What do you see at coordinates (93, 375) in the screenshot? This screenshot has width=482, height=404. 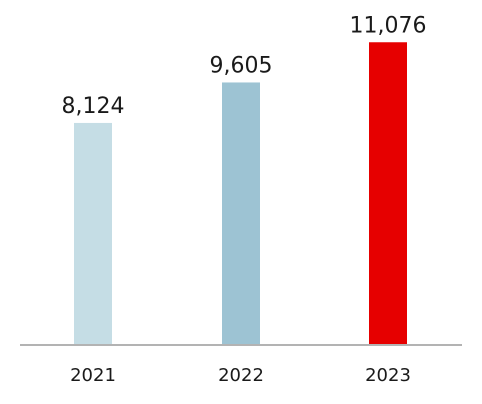 I see `x-tick-label-2021: 2021` at bounding box center [93, 375].